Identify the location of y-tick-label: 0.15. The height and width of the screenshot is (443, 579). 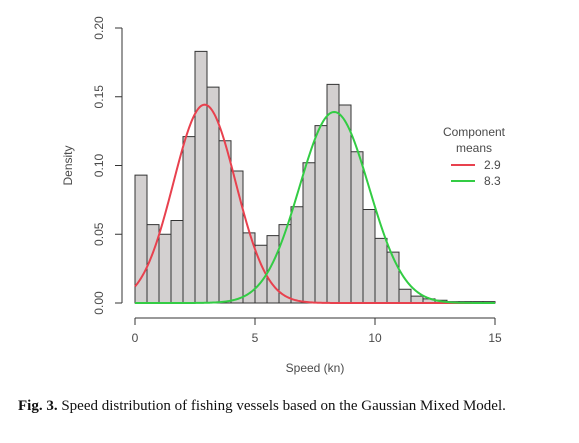
(99, 97).